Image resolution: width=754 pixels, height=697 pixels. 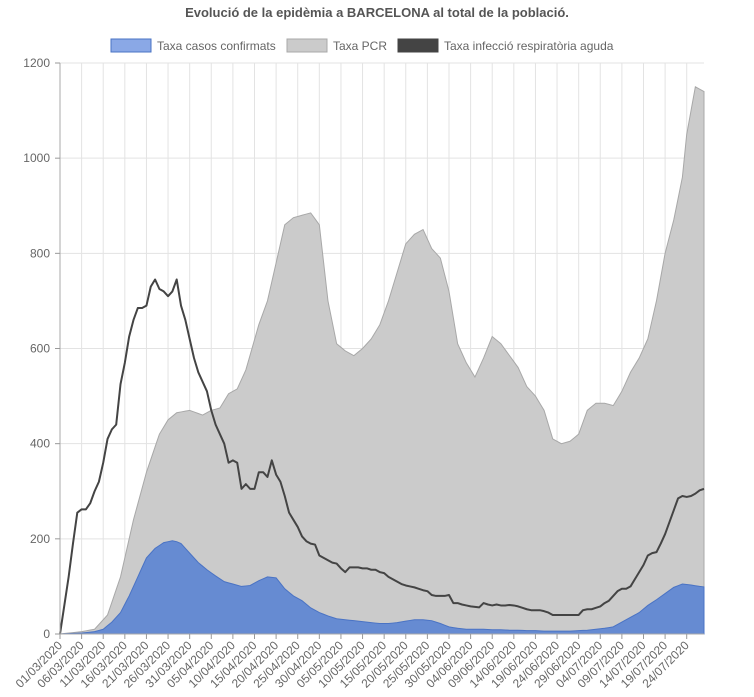 I want to click on y-axis-ticks: 0 200 400 600 800 1000 1200, so click(x=41, y=348).